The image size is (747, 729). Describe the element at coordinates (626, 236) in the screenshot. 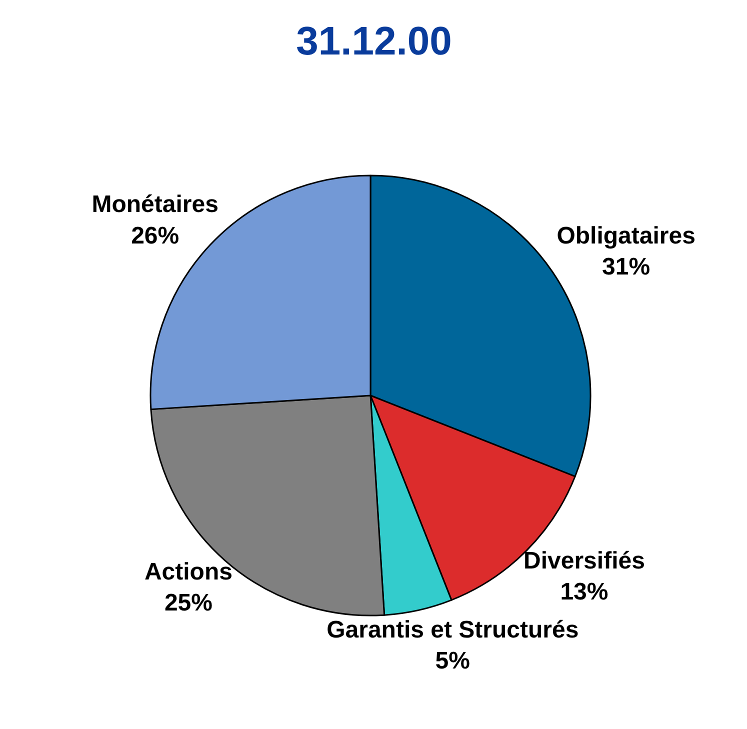

I see `slice-label: Obligataires` at that location.